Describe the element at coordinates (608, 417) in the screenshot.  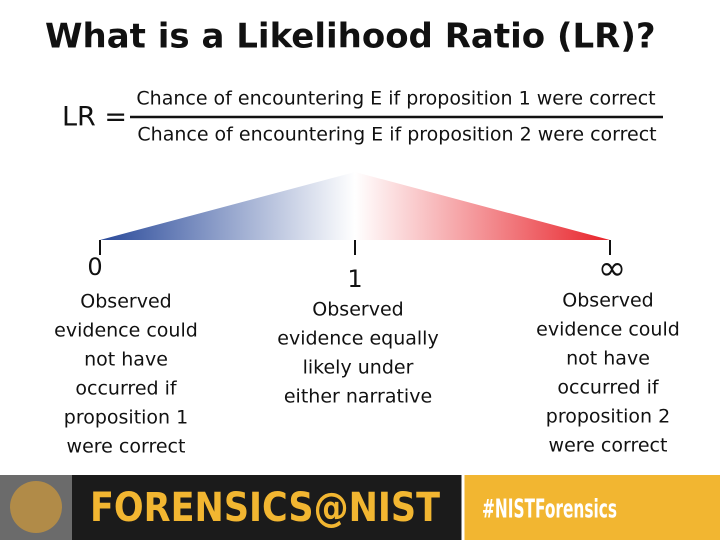
I see `description-line: proposition 2` at that location.